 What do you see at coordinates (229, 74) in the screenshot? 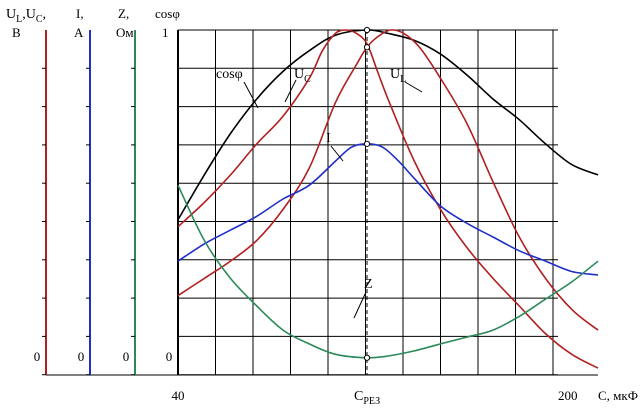
I see `label-cosphi: cosφ` at bounding box center [229, 74].